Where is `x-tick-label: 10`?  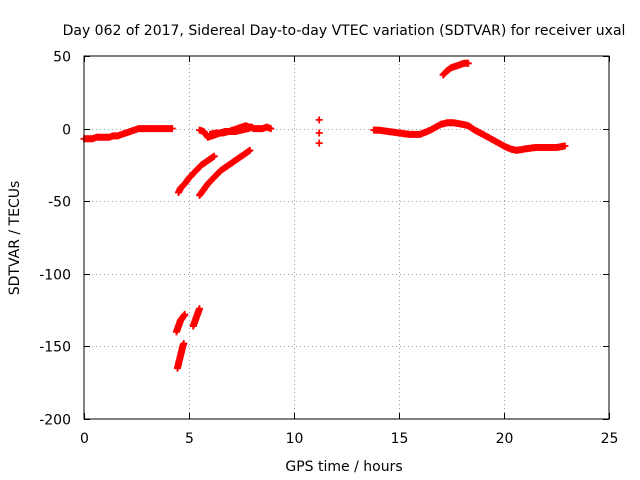 x-tick-label: 10 is located at coordinates (295, 439).